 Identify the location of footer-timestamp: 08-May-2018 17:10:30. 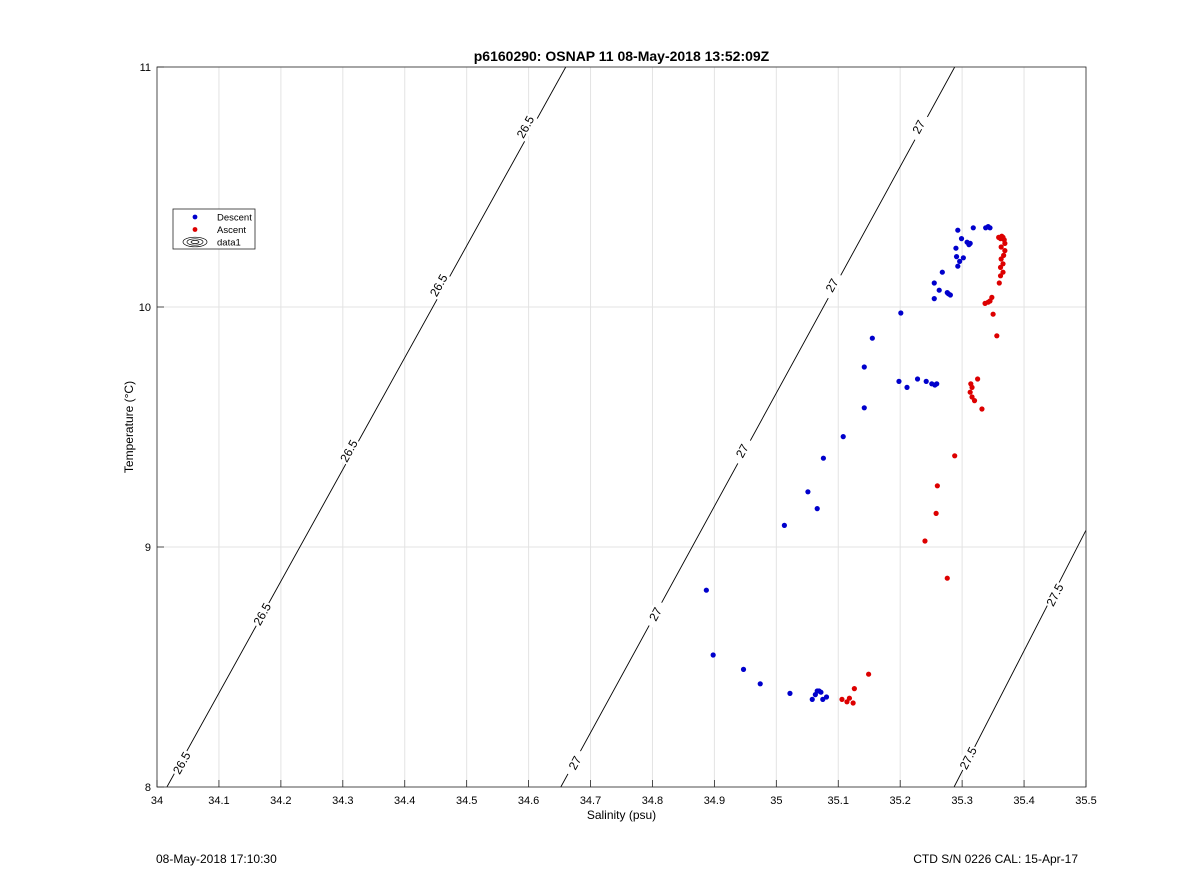
(216, 859).